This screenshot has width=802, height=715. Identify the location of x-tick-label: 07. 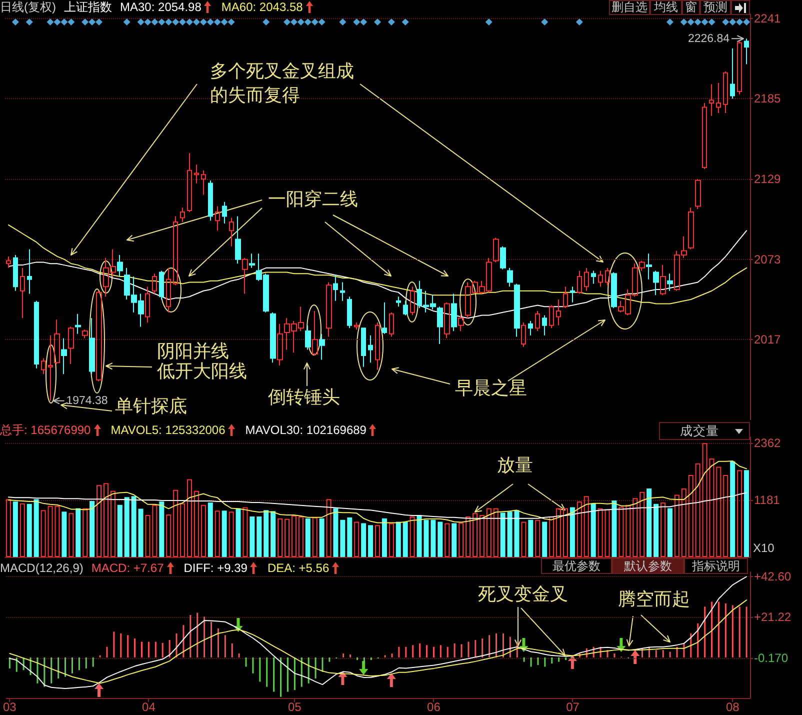
(573, 707).